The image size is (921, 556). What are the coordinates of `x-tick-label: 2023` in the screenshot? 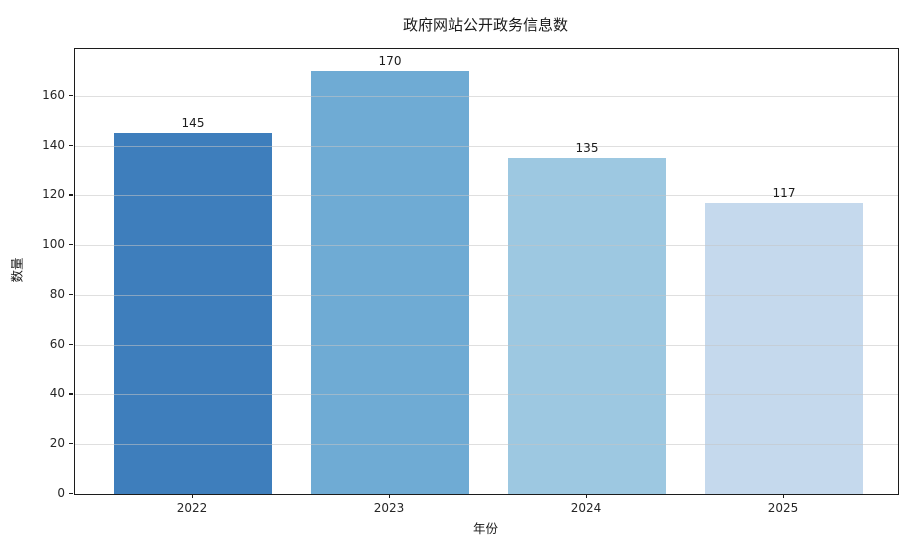 It's located at (389, 508).